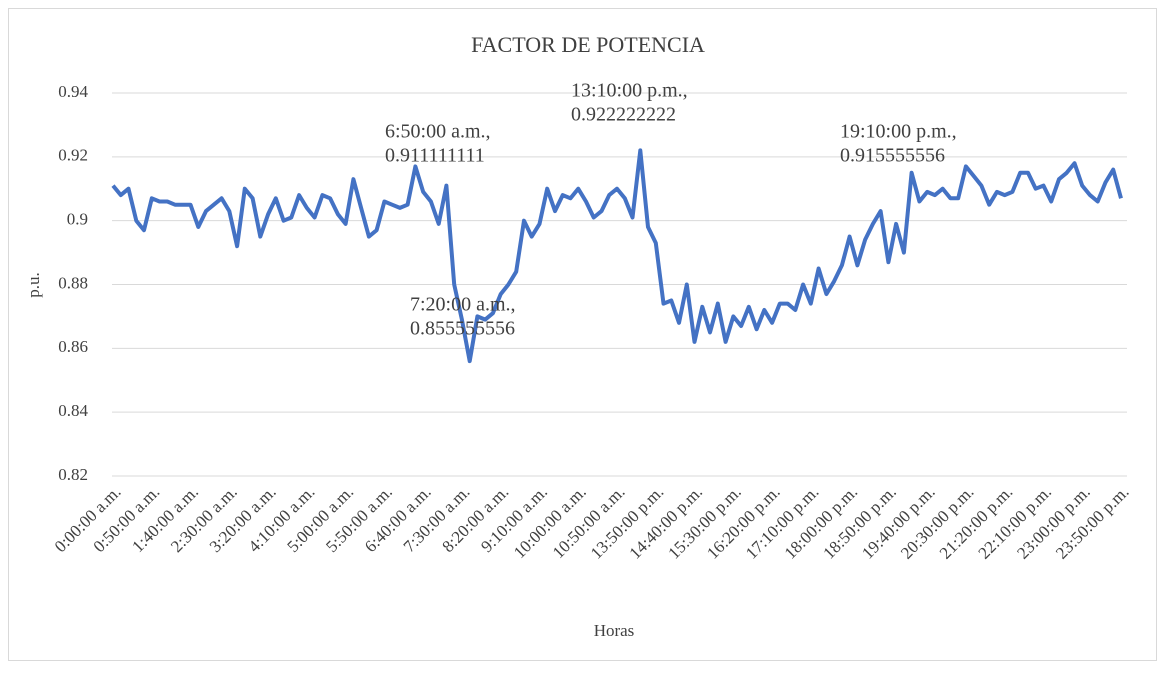  I want to click on annotation: 0.855555556, so click(462, 329).